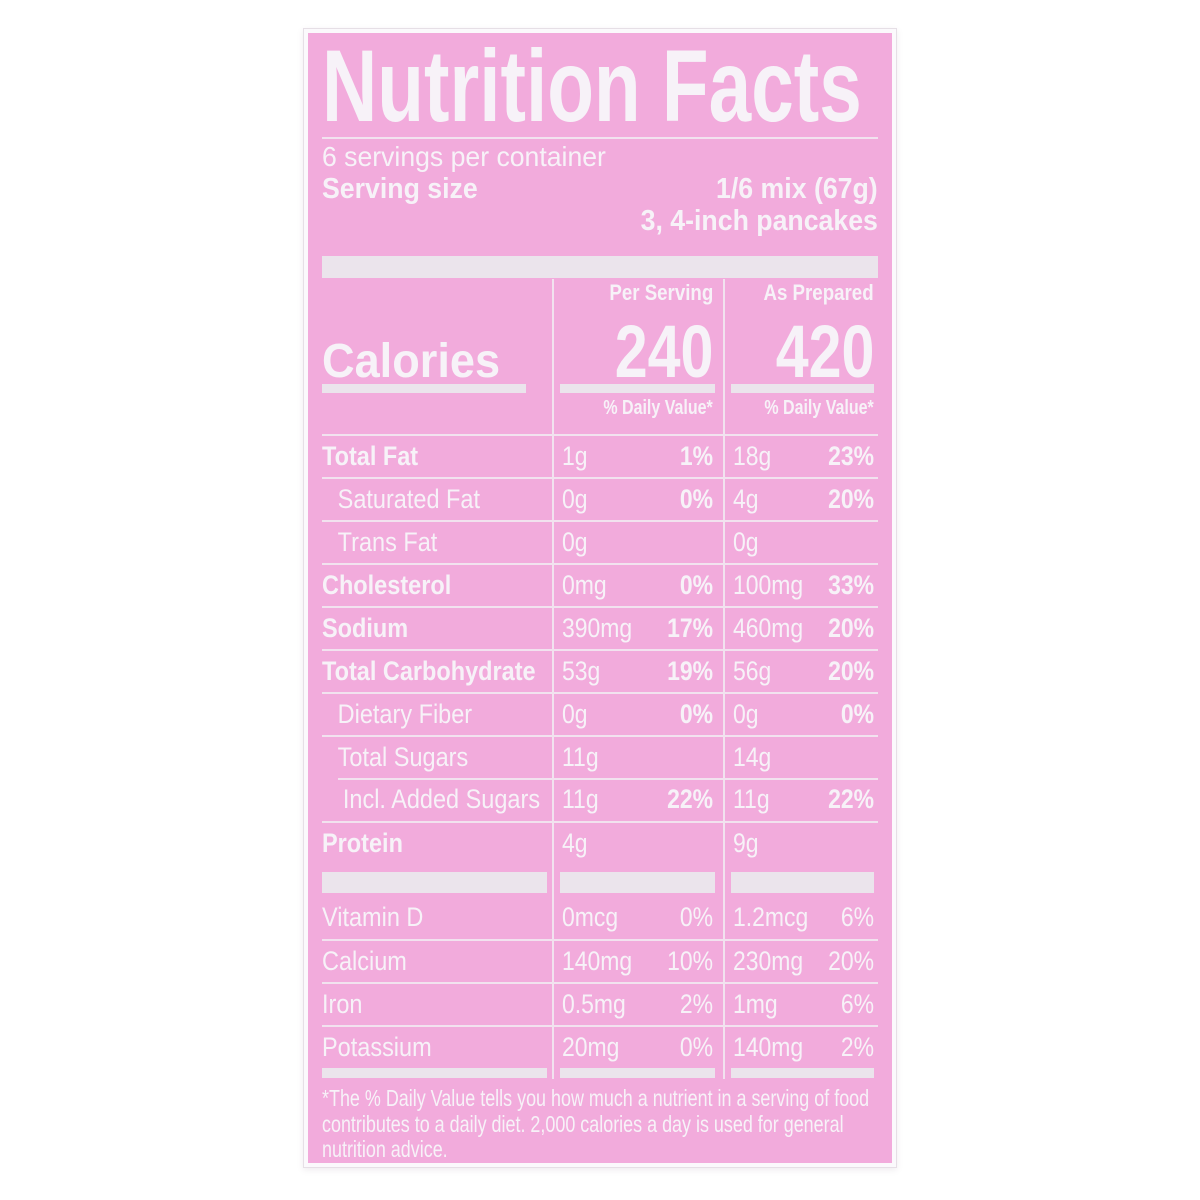 This screenshot has height=1200, width=1200. I want to click on serving-size-value: 1/6 mix (67g), so click(797, 189).